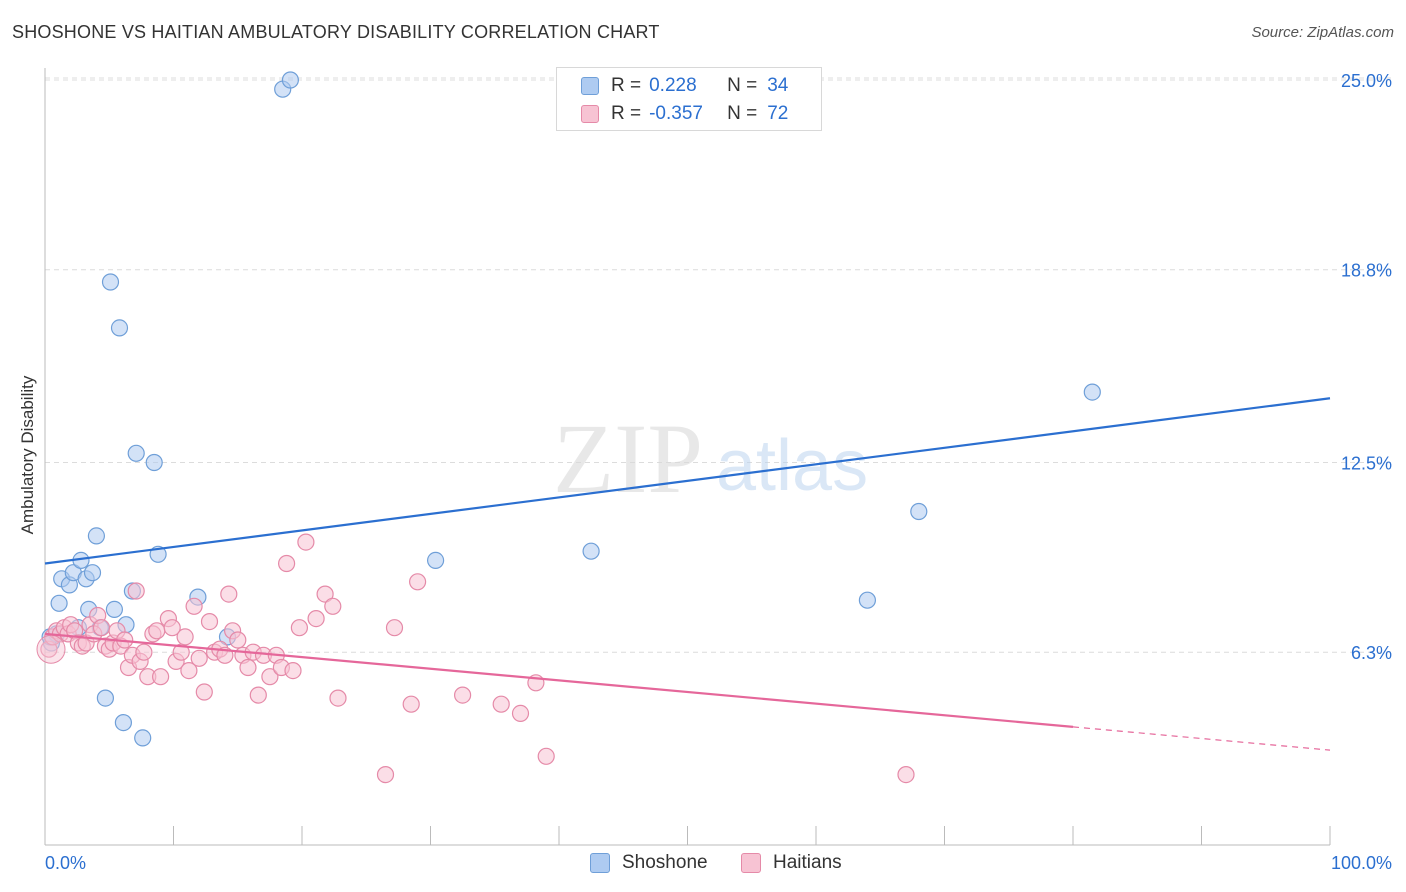 This screenshot has height=892, width=1406. I want to click on legend-row-shoshone: R = 0.228 N = 34, so click(684, 86).